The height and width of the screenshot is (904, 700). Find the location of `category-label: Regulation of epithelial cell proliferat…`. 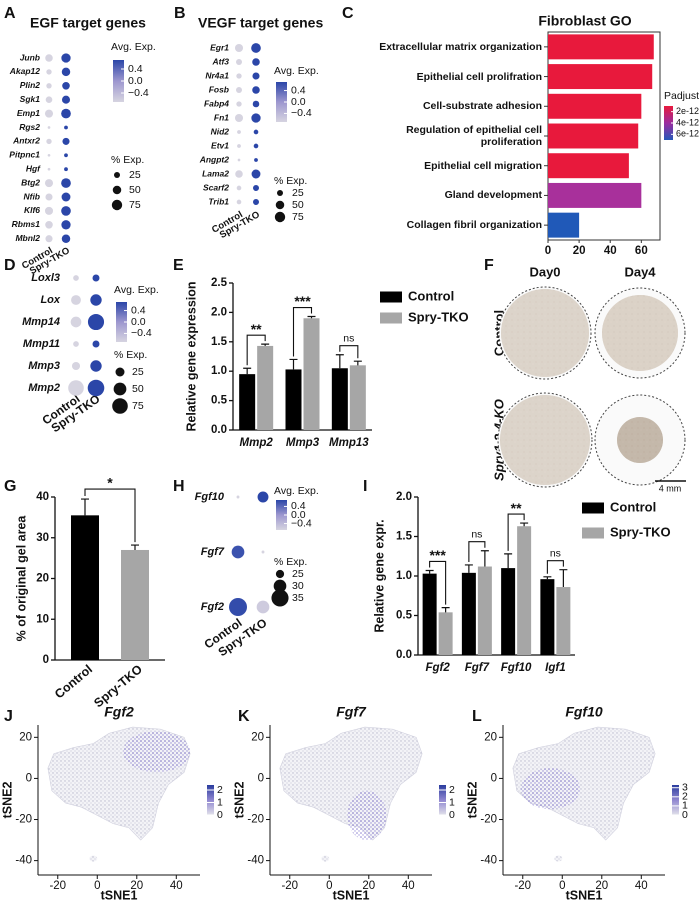

category-label: Regulation of epithelial cell proliferat… is located at coordinates (474, 135).